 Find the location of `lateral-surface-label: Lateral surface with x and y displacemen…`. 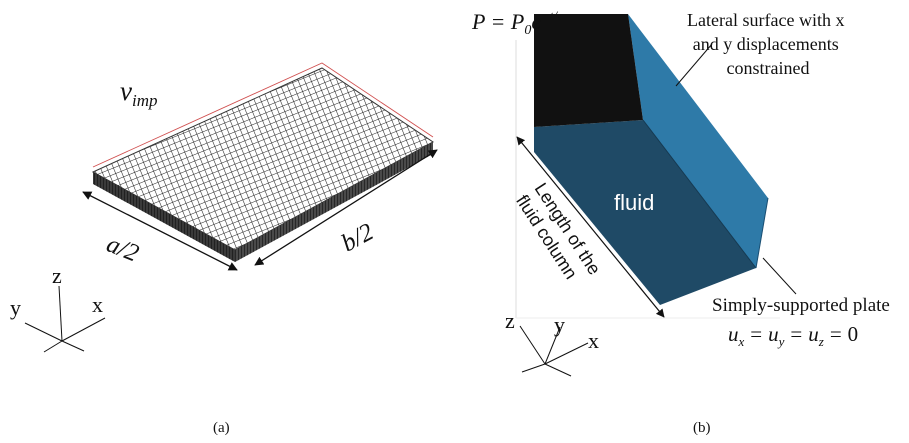

lateral-surface-label: Lateral surface with x and y displacemen… is located at coordinates (768, 44).